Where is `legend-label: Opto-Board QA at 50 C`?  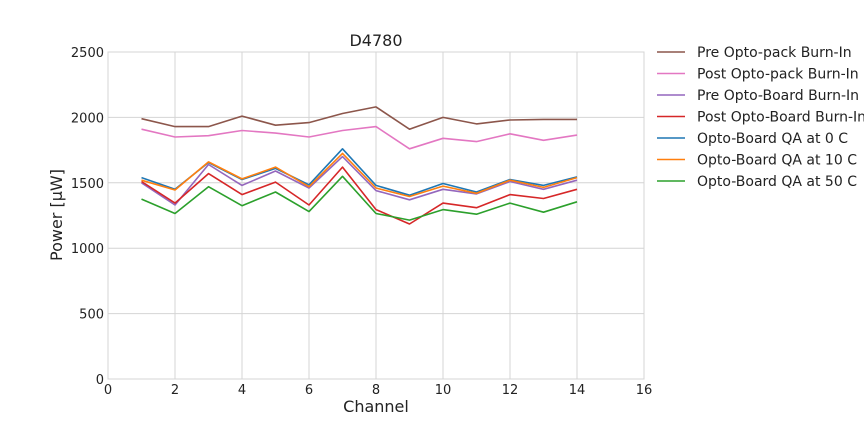
legend-label: Opto-Board QA at 50 C is located at coordinates (777, 182).